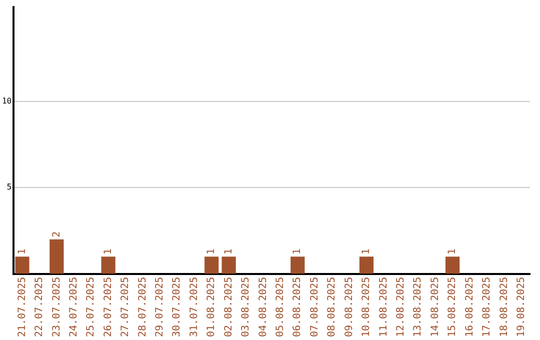 The width and height of the screenshot is (540, 340). Describe the element at coordinates (212, 307) in the screenshot. I see `x-tick-label: 01.08.2025` at that location.